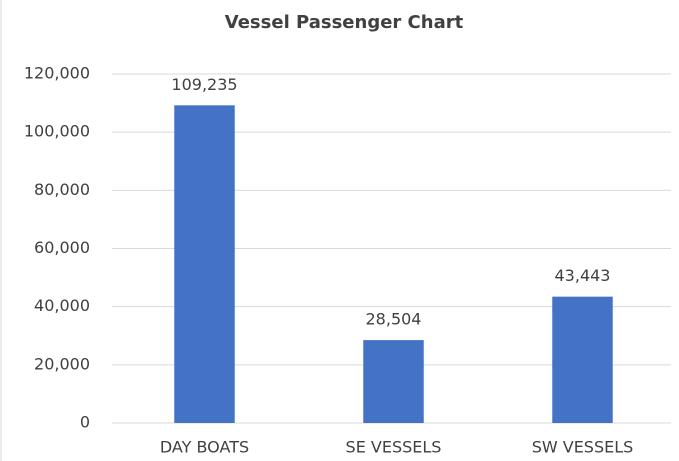 The width and height of the screenshot is (679, 461). Describe the element at coordinates (583, 447) in the screenshot. I see `x-tick-label: SW VESSELS` at that location.